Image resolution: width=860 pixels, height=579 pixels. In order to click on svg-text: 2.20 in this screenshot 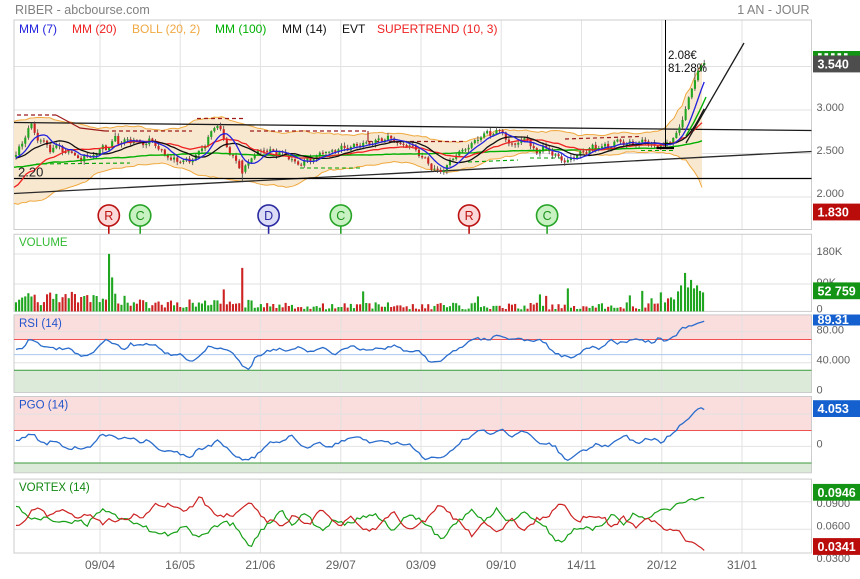, I will do `click(30, 172)`.